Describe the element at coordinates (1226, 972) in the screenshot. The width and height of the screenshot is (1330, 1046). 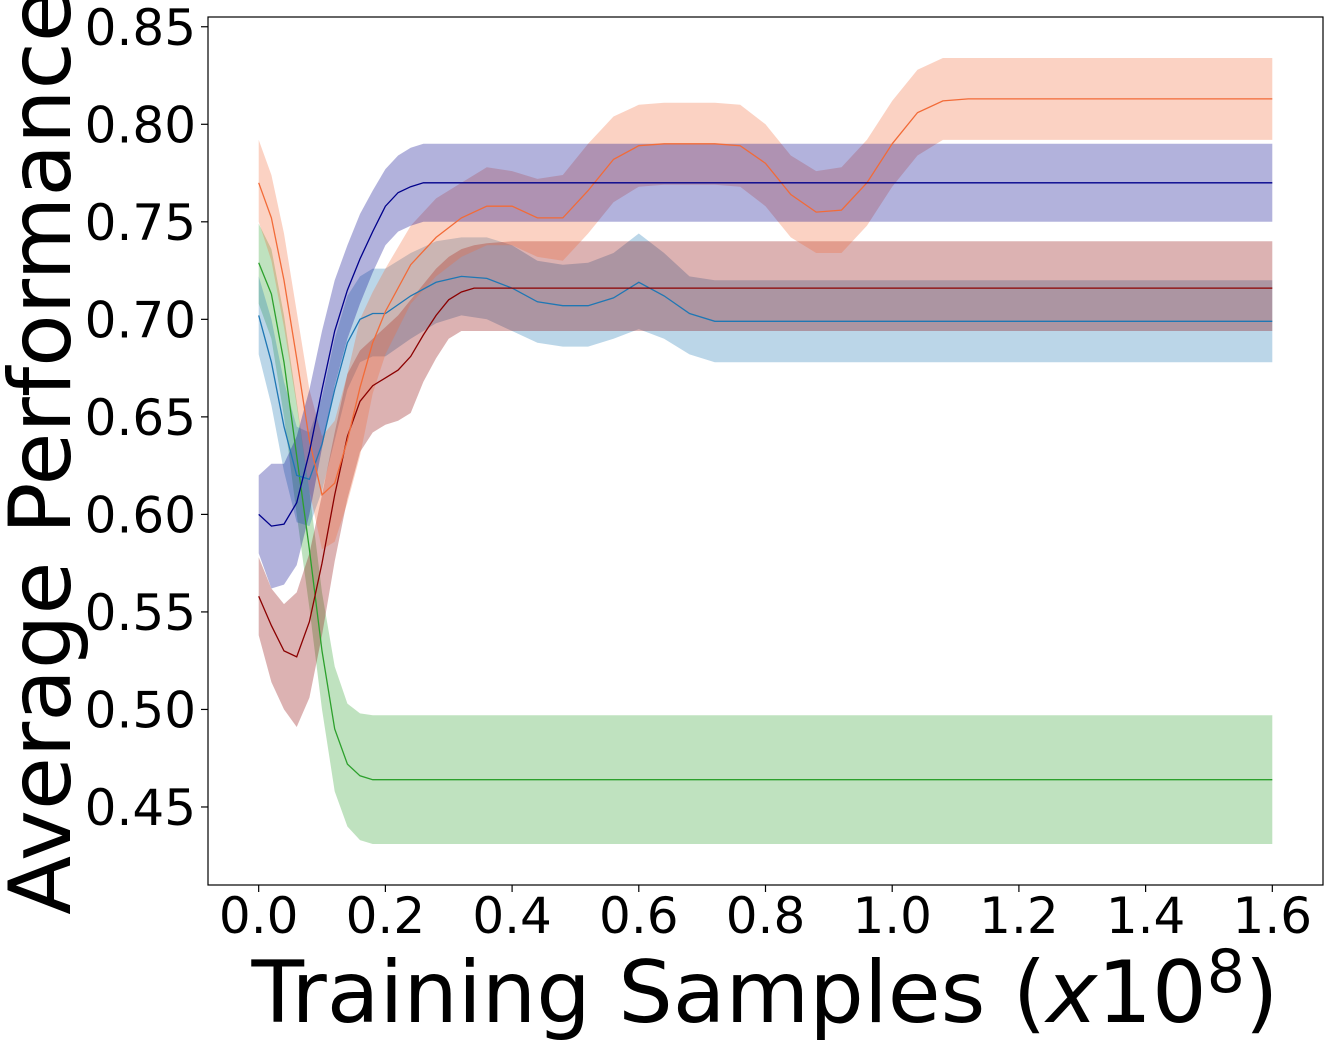
I see `x-axis-title-exponent: 8` at that location.